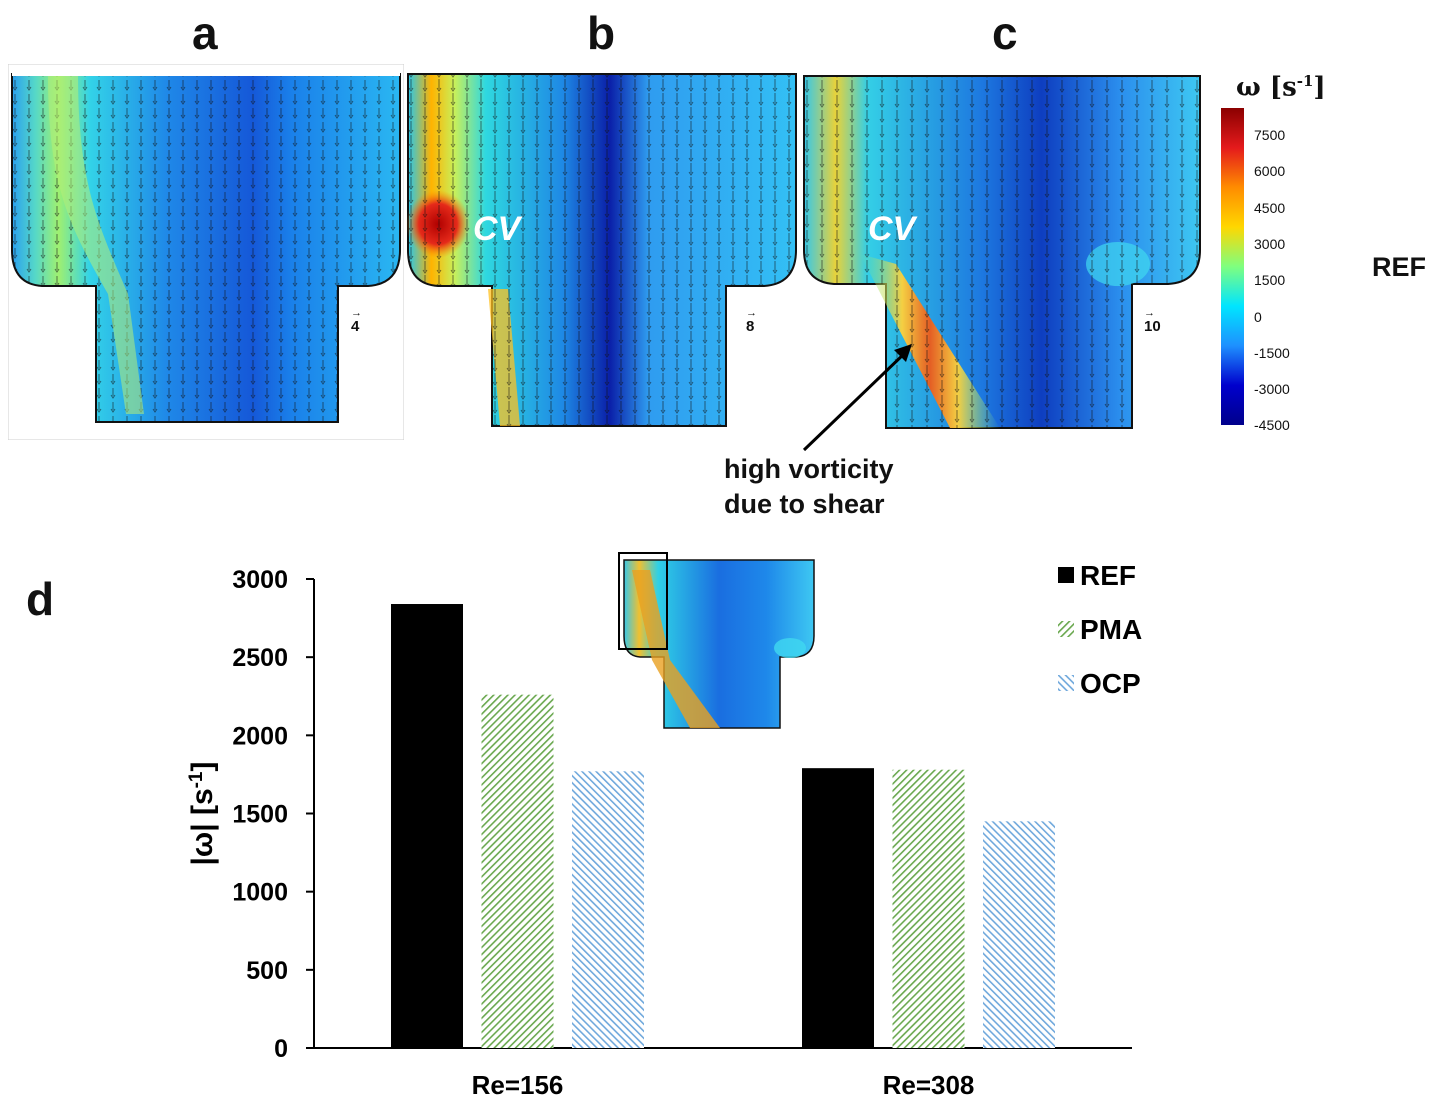 The image size is (1452, 1100). I want to click on legend-swatch-pma, so click(1066, 629).